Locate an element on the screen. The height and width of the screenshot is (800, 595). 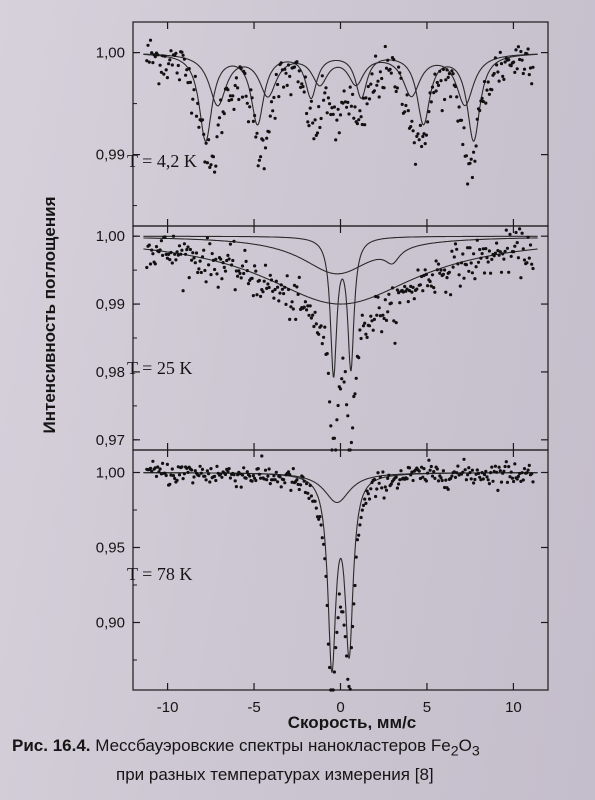
caption-subscript-2: 3 is located at coordinates (475, 751).